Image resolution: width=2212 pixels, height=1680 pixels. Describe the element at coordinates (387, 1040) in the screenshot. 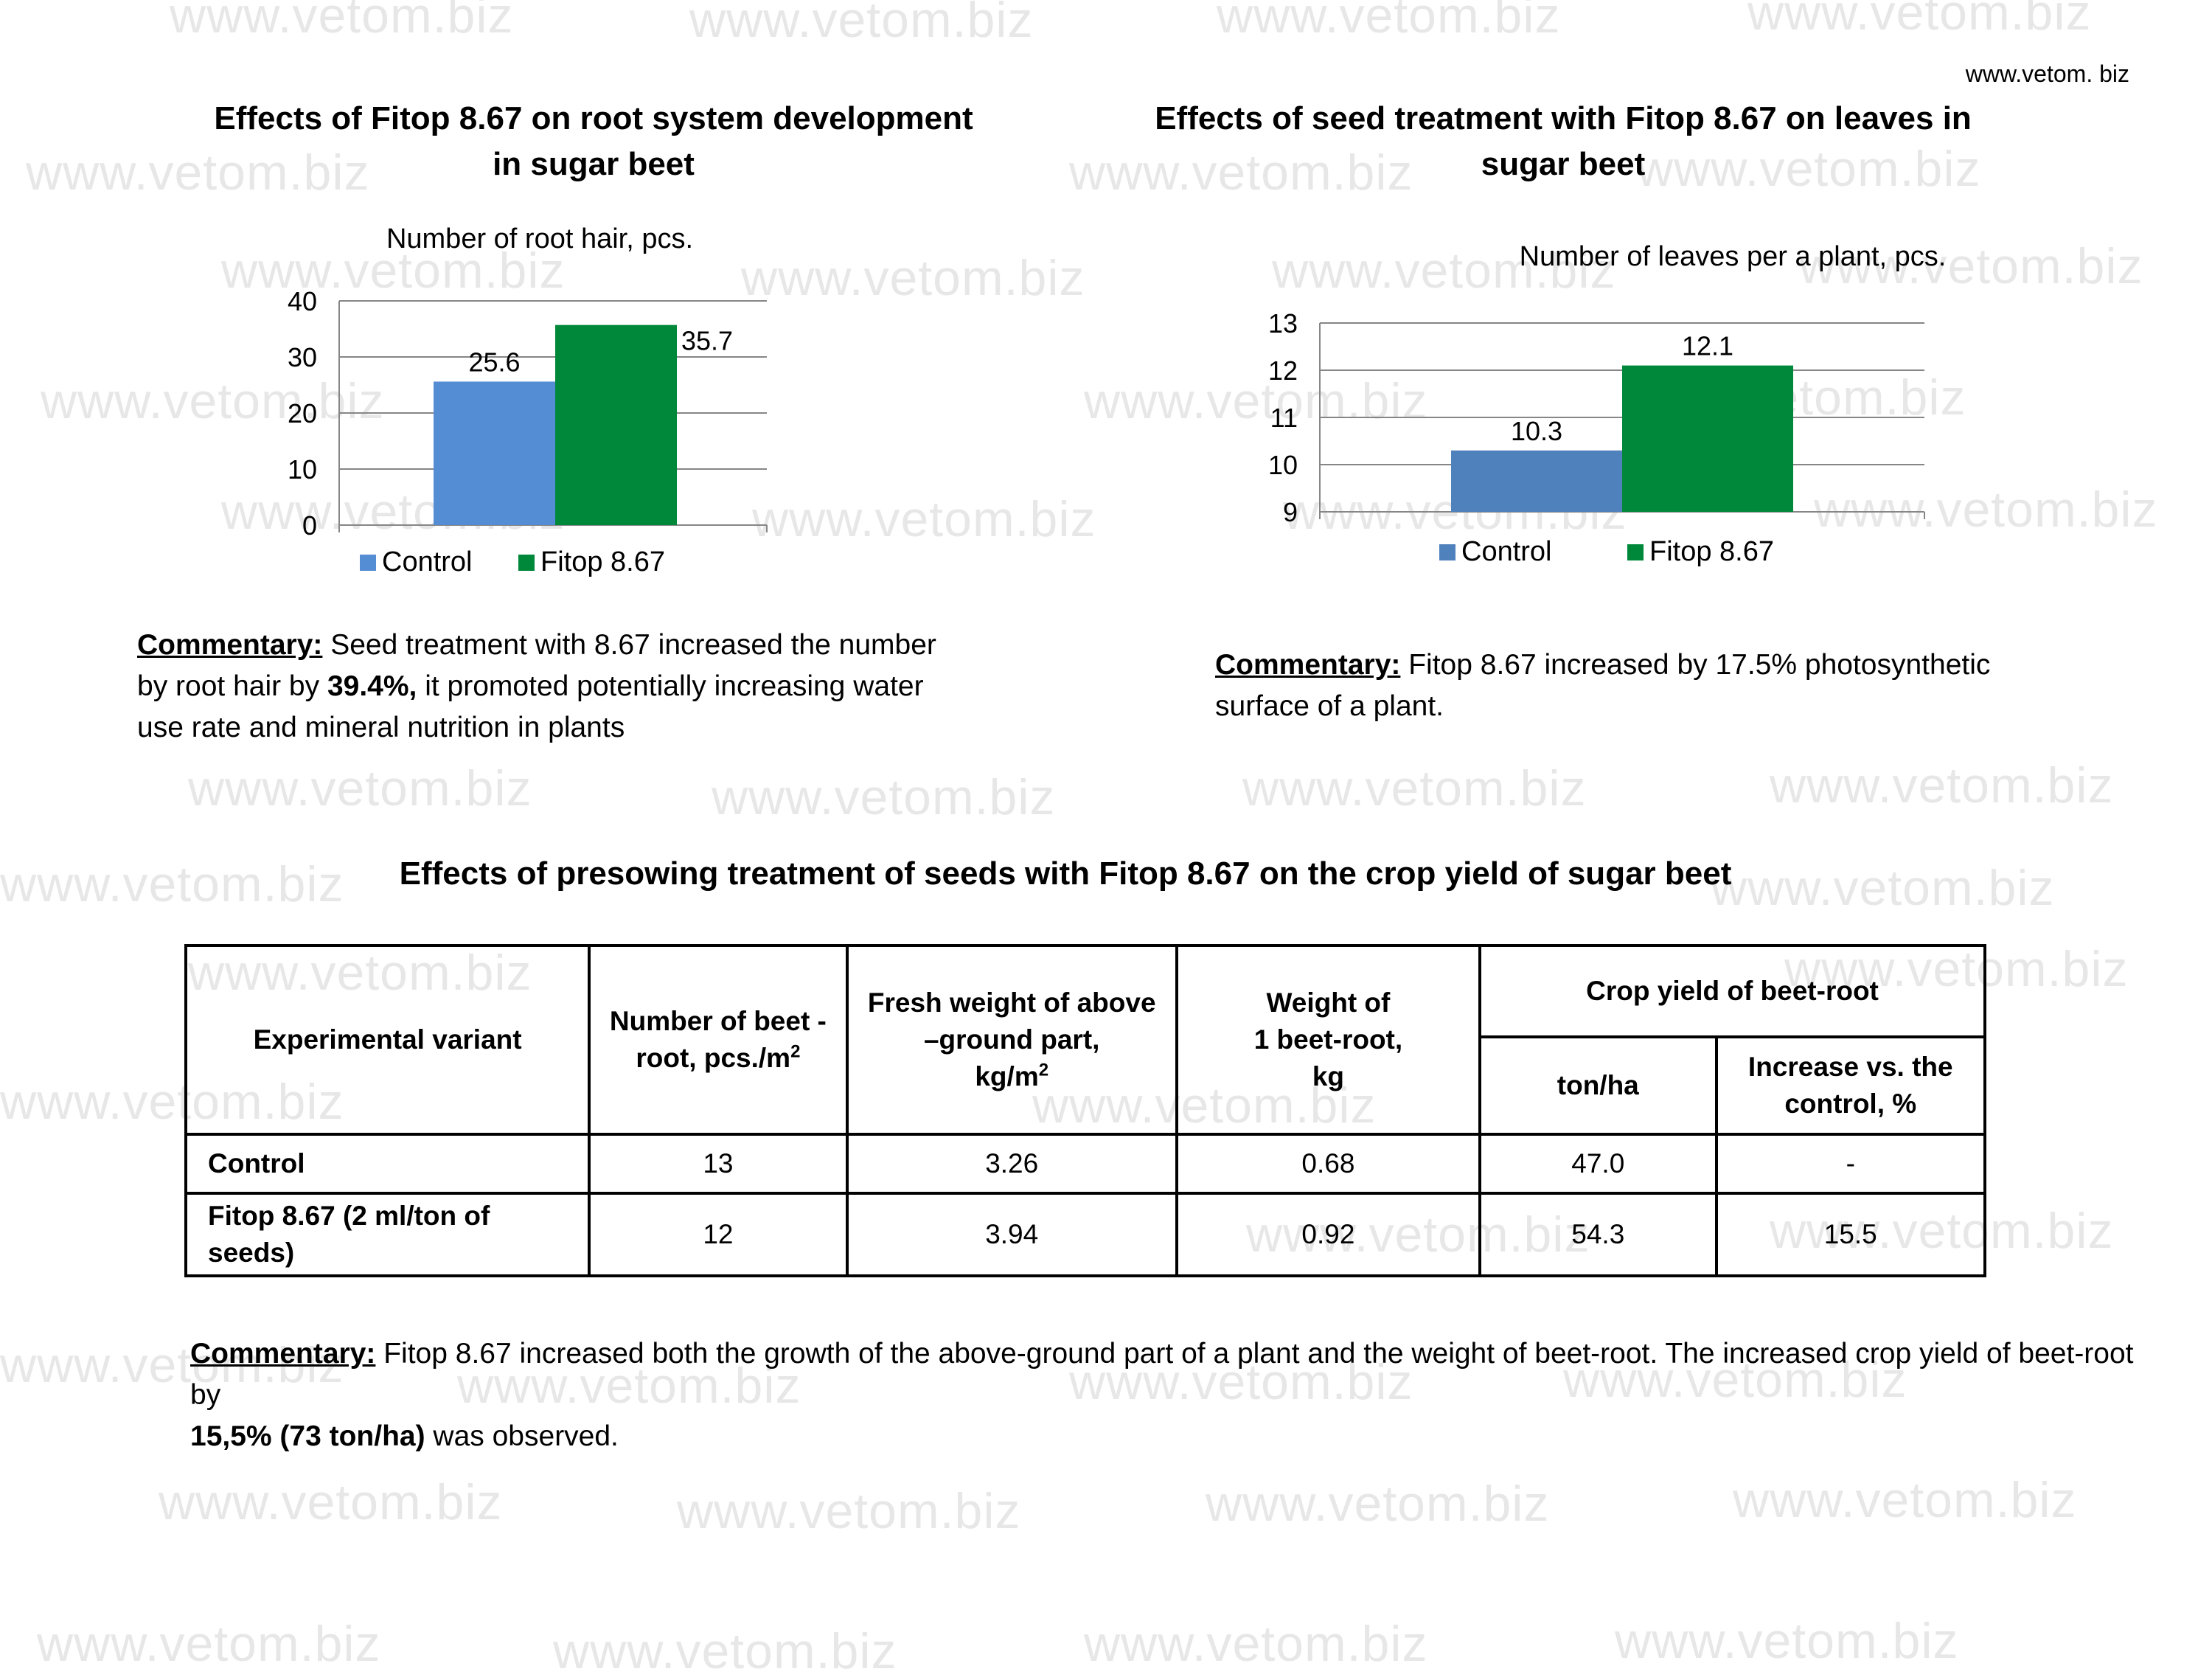

I see `header-variant: Experimental variant` at that location.